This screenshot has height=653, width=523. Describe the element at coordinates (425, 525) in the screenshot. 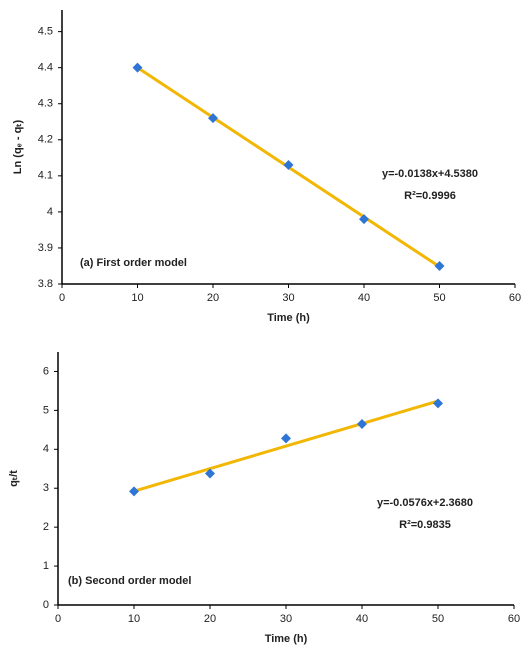

I see `r-squared: R²=0.9835` at that location.